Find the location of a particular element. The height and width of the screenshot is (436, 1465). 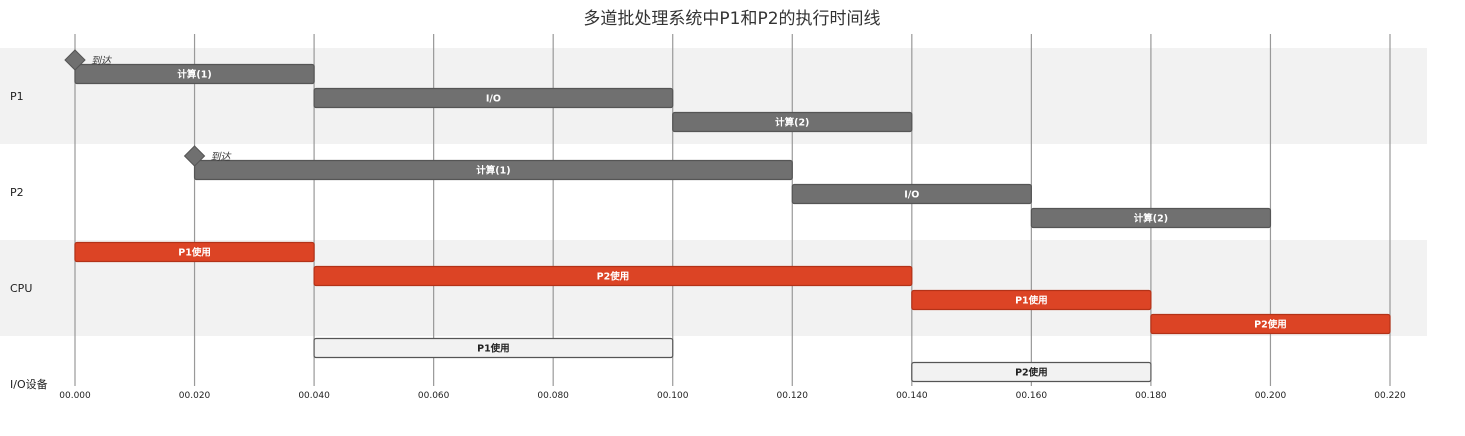

x-tick-label: 00.220 is located at coordinates (1390, 396).